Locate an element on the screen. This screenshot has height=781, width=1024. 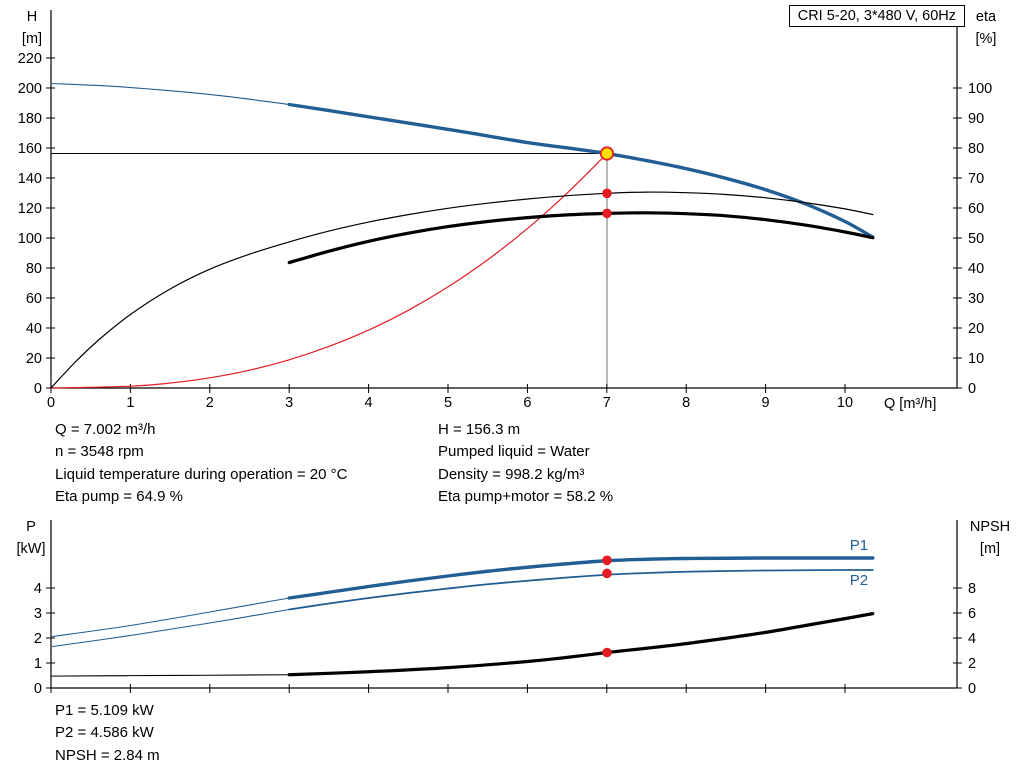
left-axis-tick-label: 20 is located at coordinates (34, 359).